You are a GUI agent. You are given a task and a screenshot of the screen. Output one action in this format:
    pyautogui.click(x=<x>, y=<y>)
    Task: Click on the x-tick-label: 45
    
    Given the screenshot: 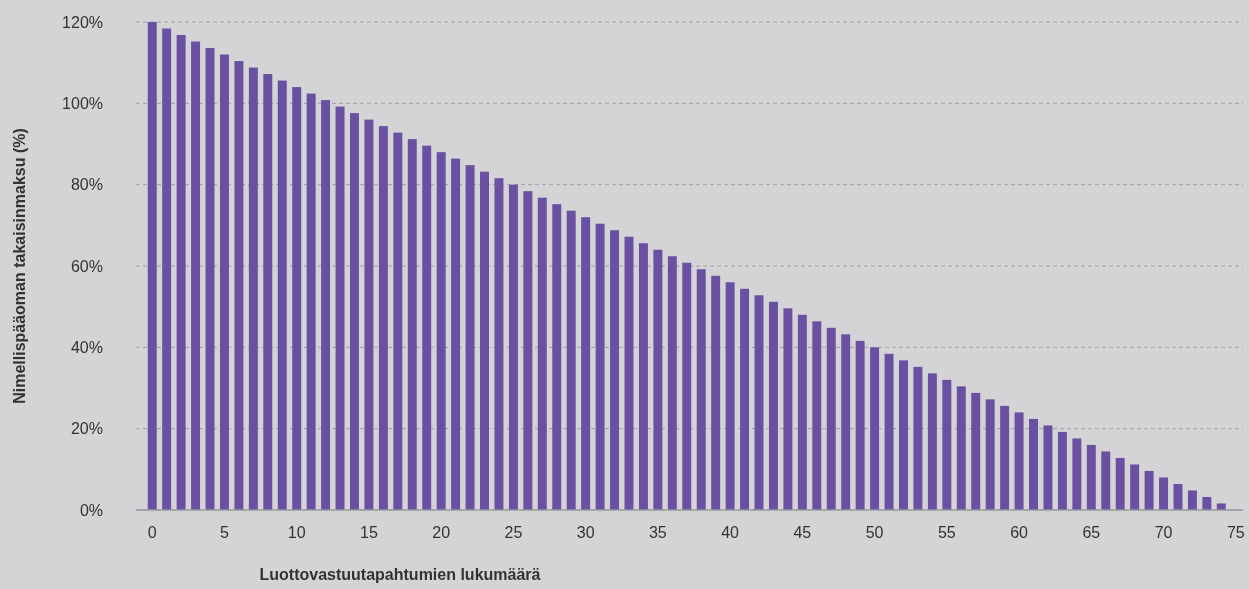 What is the action you would take?
    pyautogui.click(x=802, y=532)
    